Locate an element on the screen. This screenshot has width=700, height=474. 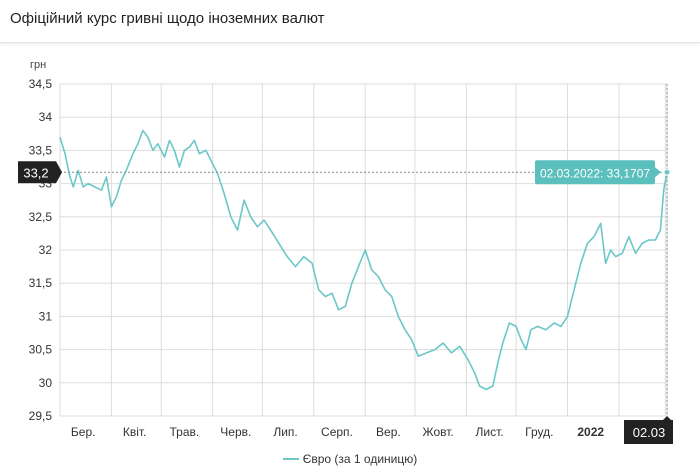
tooltip-text: 02.03.2022: 33,1707 is located at coordinates (595, 173).